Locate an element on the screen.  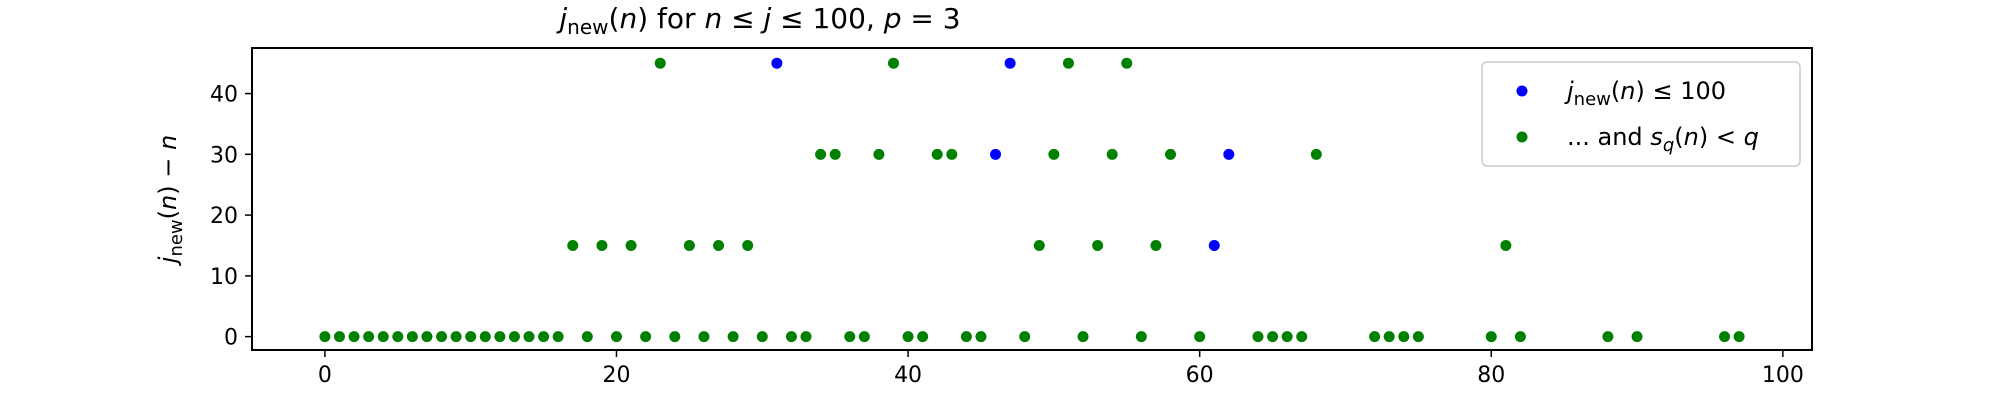
x-tick-label: 80 is located at coordinates (1491, 375).